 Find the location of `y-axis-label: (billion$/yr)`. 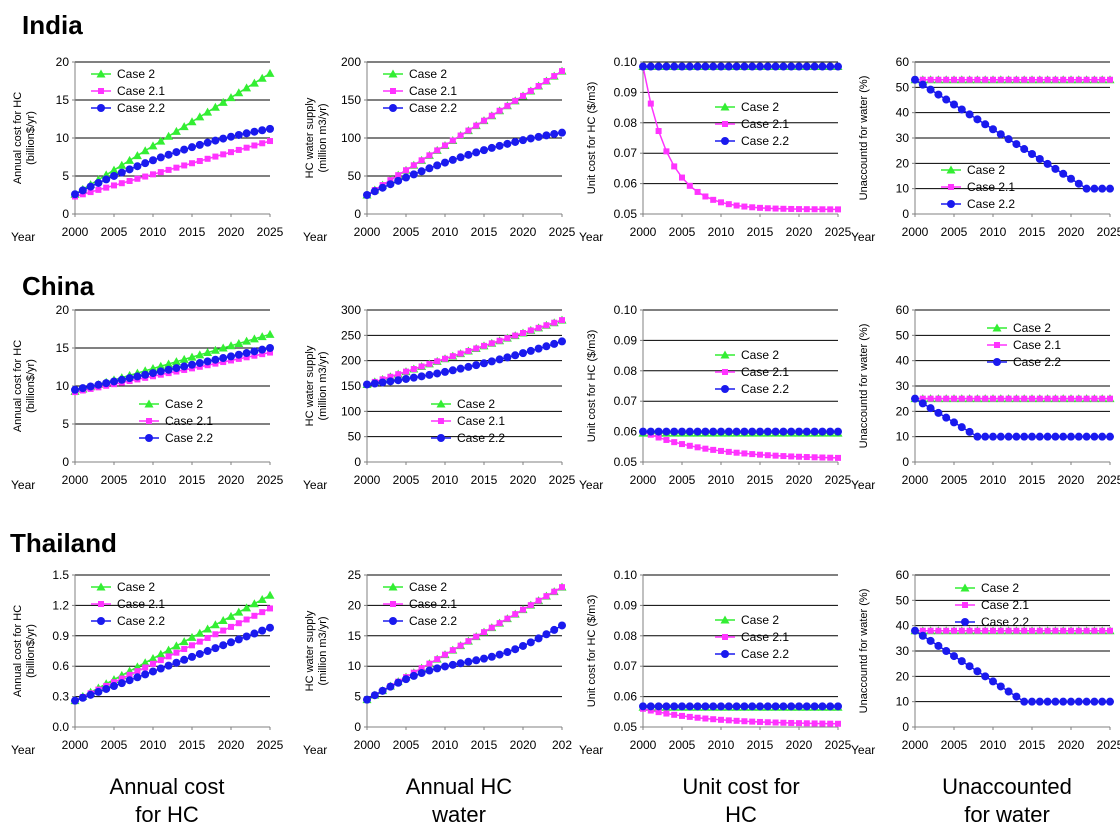

y-axis-label: (billion$/yr) is located at coordinates (31, 386).